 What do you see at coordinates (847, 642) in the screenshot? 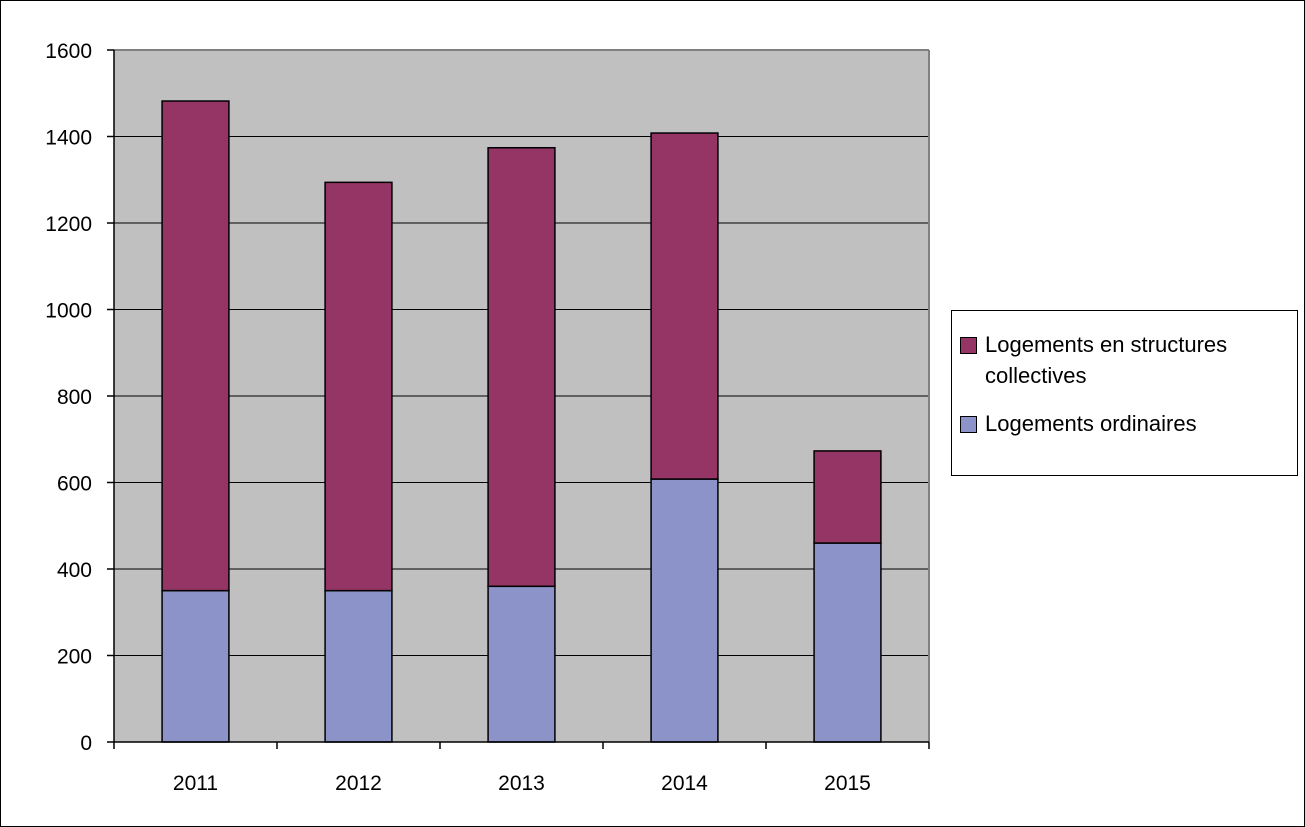
I see `bar-ordinaires-2015` at bounding box center [847, 642].